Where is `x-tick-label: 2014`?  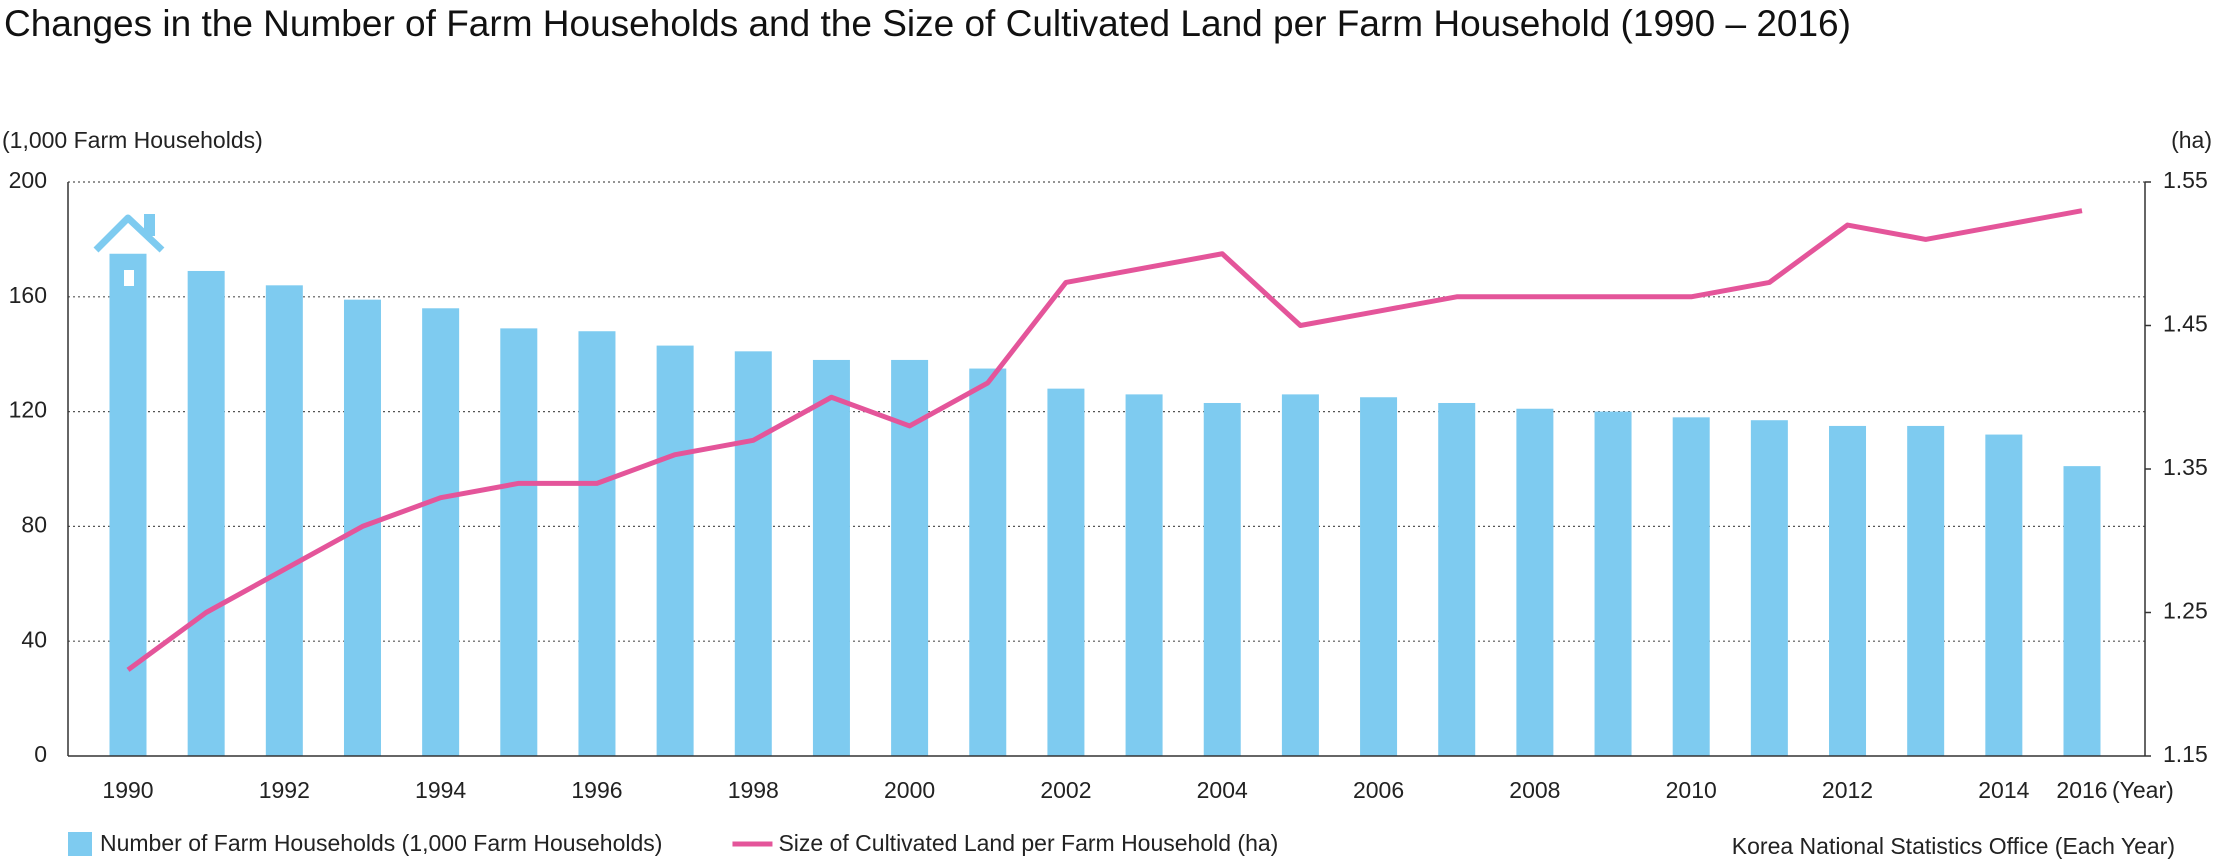
x-tick-label: 2014 is located at coordinates (2003, 790).